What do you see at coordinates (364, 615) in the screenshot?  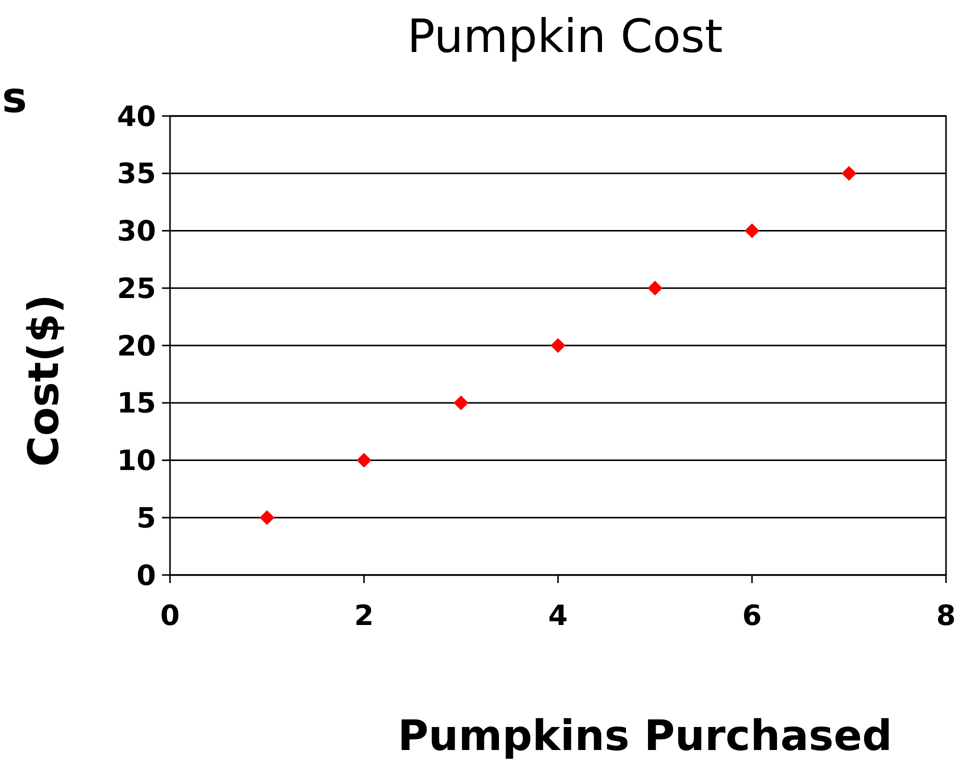 I see `x-tick-label: 2` at bounding box center [364, 615].